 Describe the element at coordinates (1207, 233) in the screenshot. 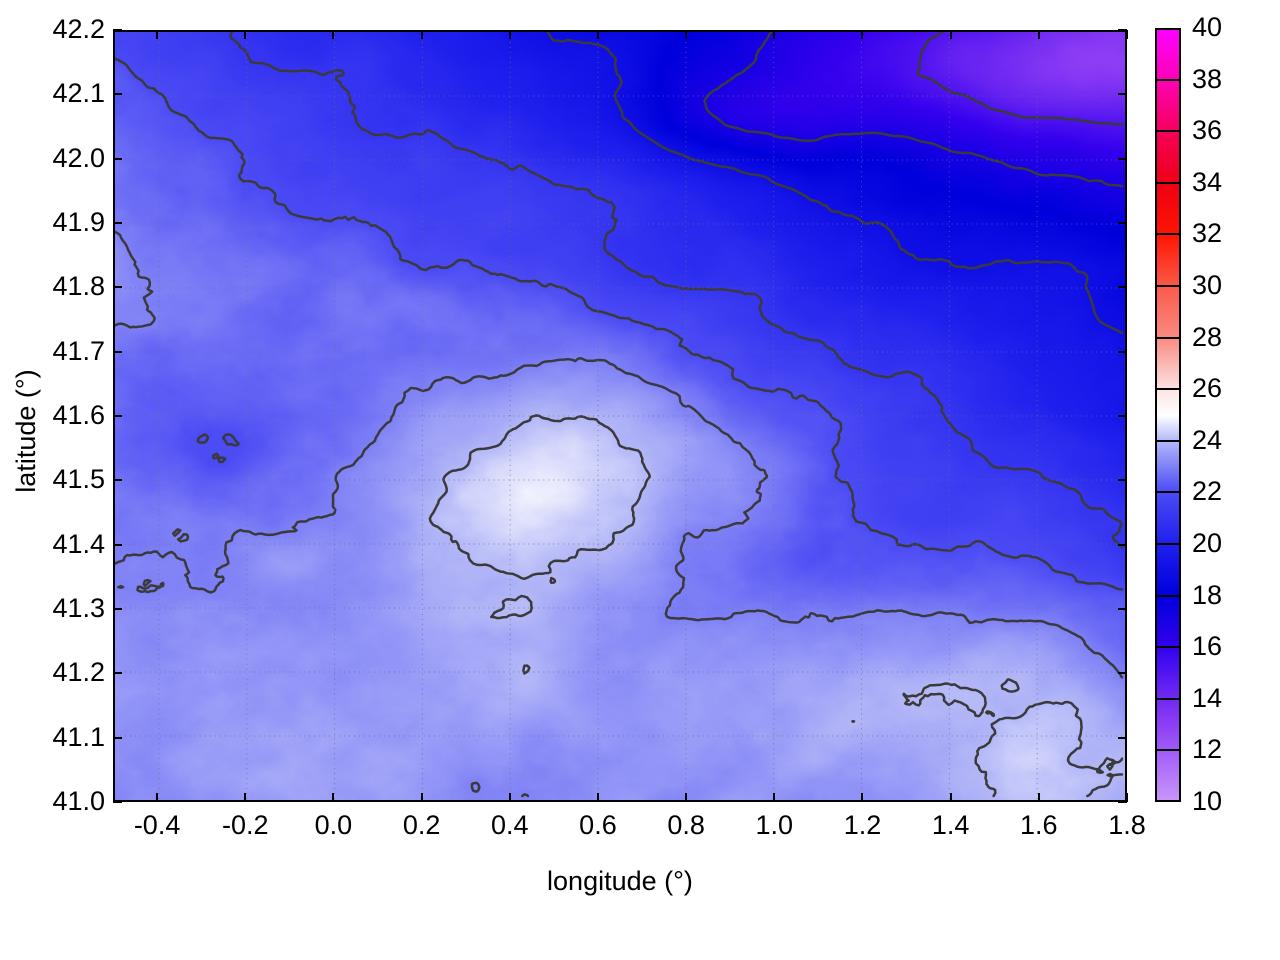

I see `colorbar-tick-label: 32` at that location.